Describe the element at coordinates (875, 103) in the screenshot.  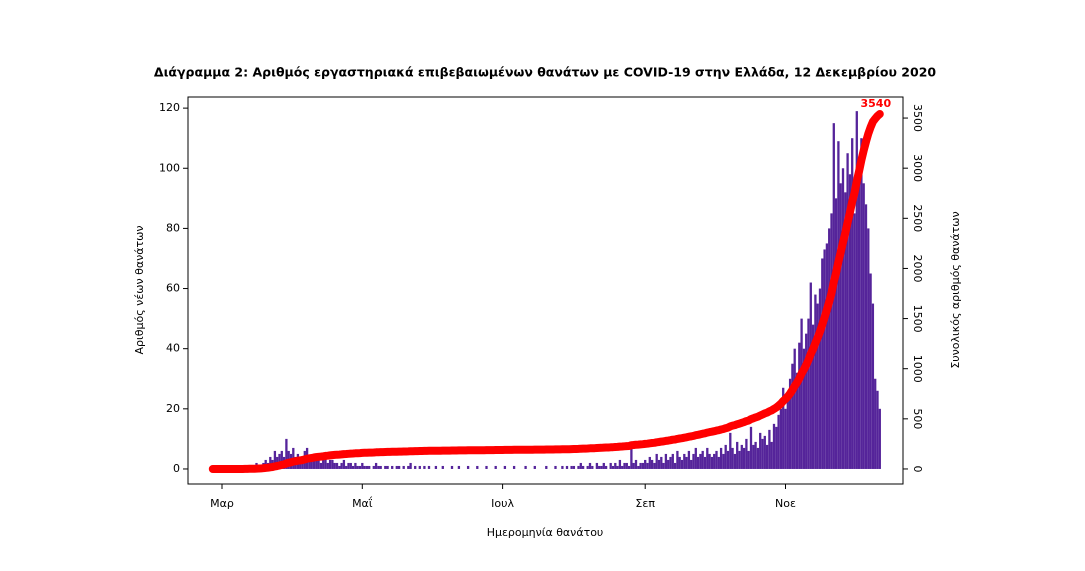
I see `end-value-label: 3540` at that location.